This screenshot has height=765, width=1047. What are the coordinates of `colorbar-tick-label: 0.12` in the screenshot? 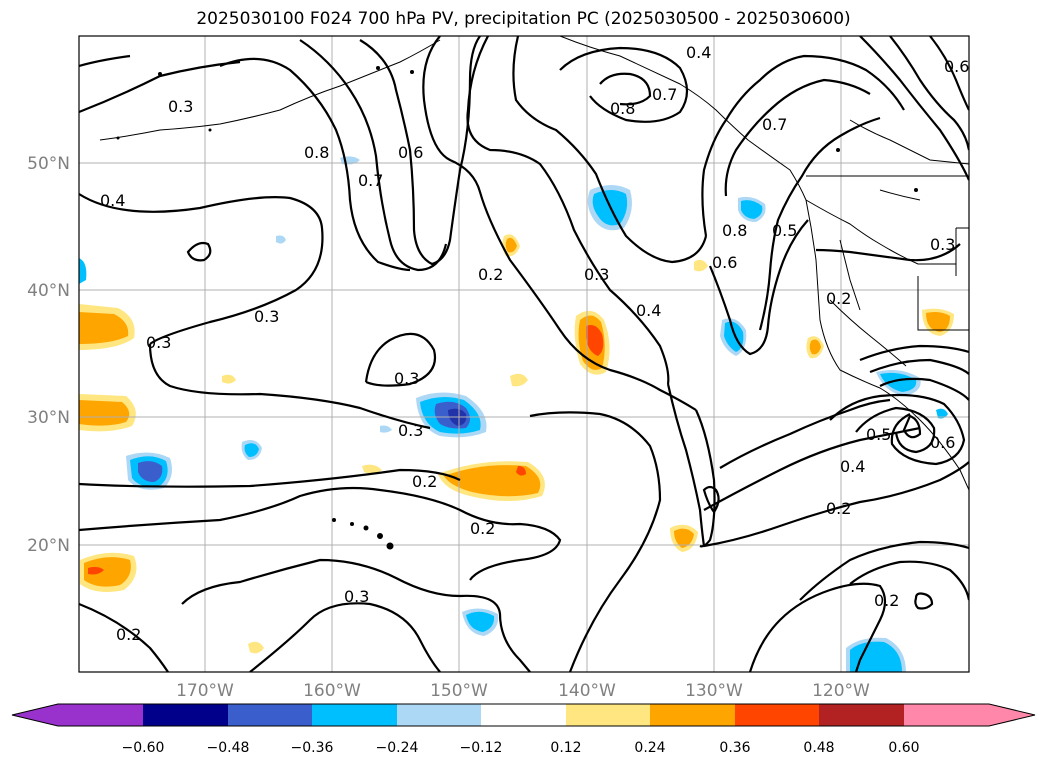 It's located at (565, 748).